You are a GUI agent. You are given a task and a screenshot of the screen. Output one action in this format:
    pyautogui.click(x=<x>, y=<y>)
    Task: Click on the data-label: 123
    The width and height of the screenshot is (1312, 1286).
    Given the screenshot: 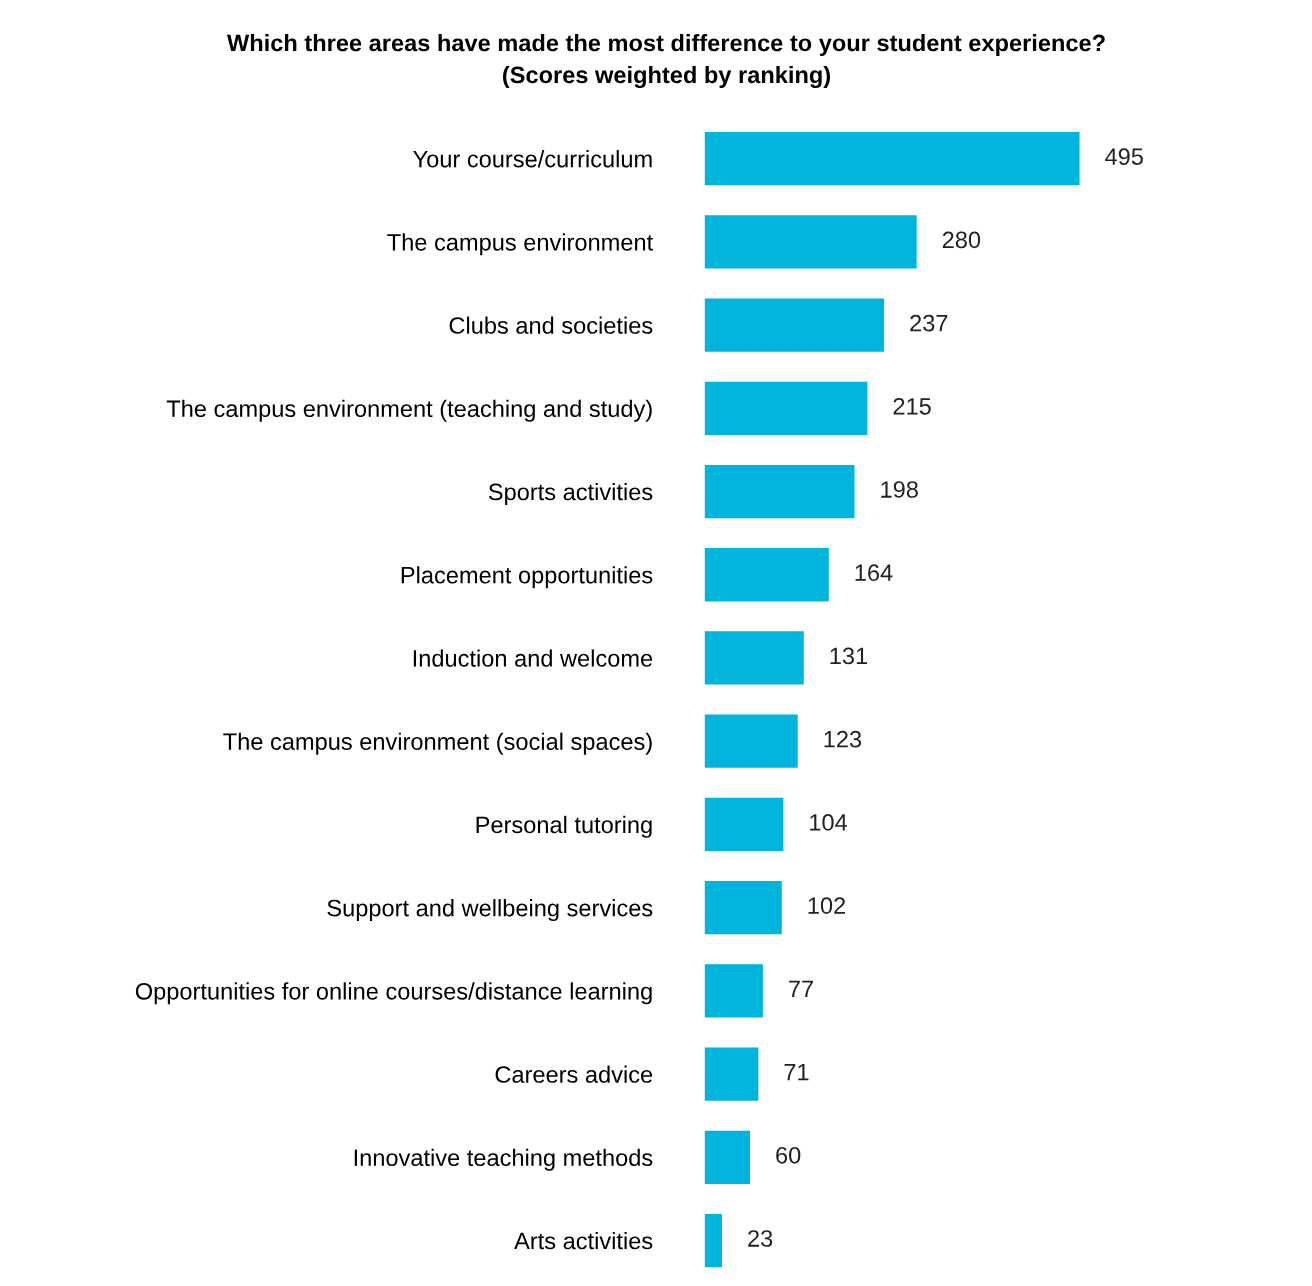 What is the action you would take?
    pyautogui.click(x=843, y=739)
    